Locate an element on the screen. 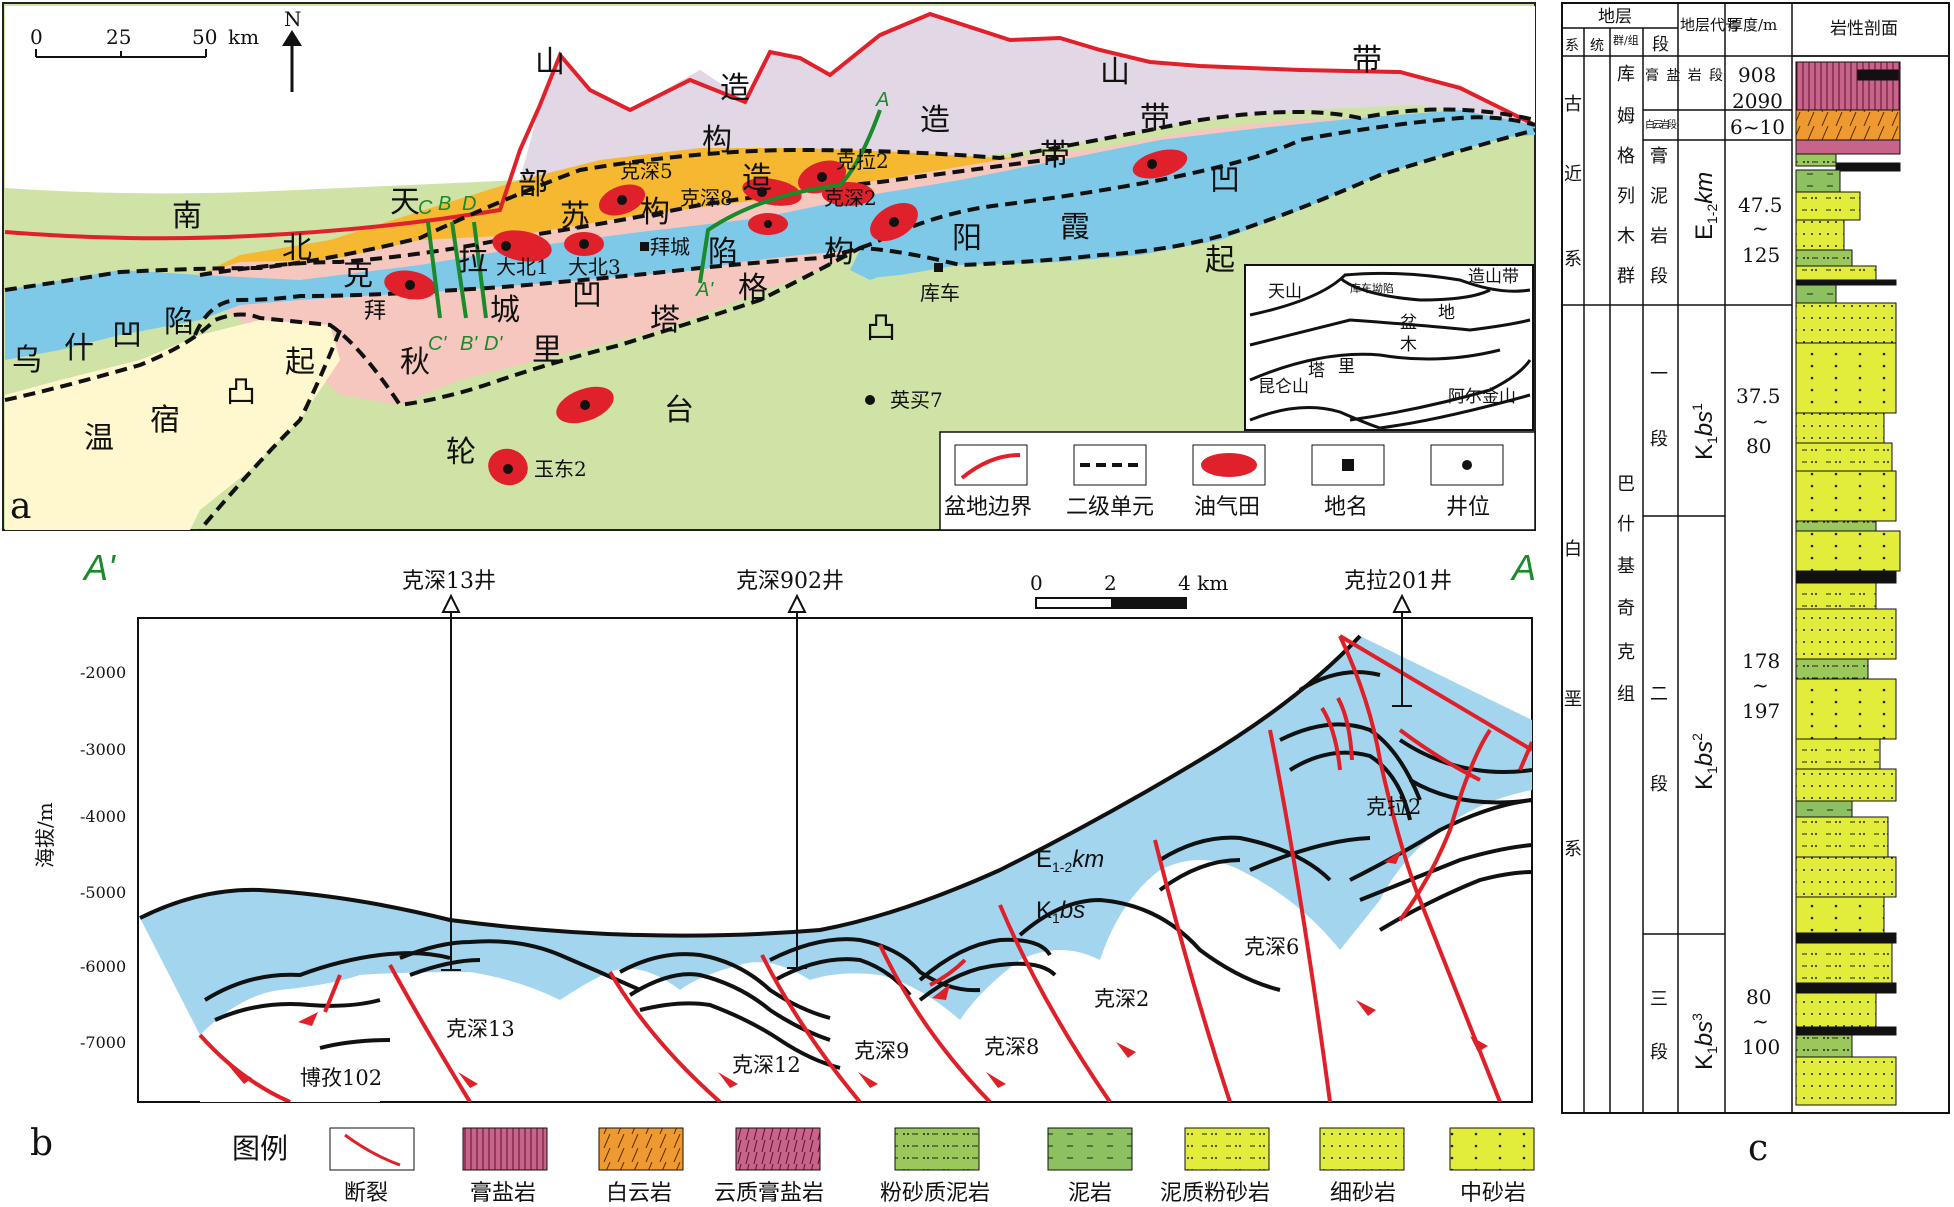 The image size is (1954, 1207). orogen-belt is located at coordinates (1027, 98).